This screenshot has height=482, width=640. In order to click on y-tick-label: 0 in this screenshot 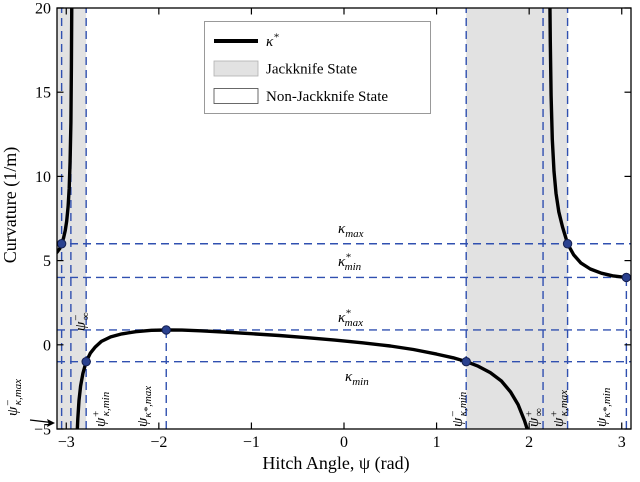, I will do `click(47, 345)`.